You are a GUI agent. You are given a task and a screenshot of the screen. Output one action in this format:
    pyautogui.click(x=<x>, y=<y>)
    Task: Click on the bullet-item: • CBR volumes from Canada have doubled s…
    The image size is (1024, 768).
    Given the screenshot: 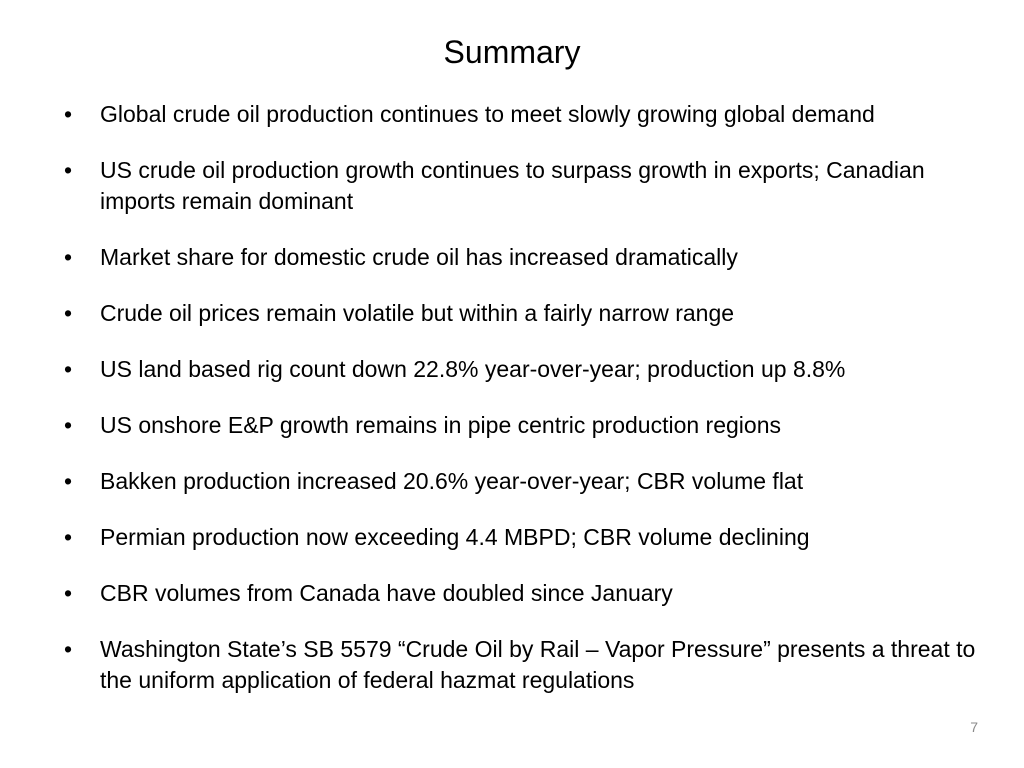 What is the action you would take?
    pyautogui.click(x=512, y=593)
    